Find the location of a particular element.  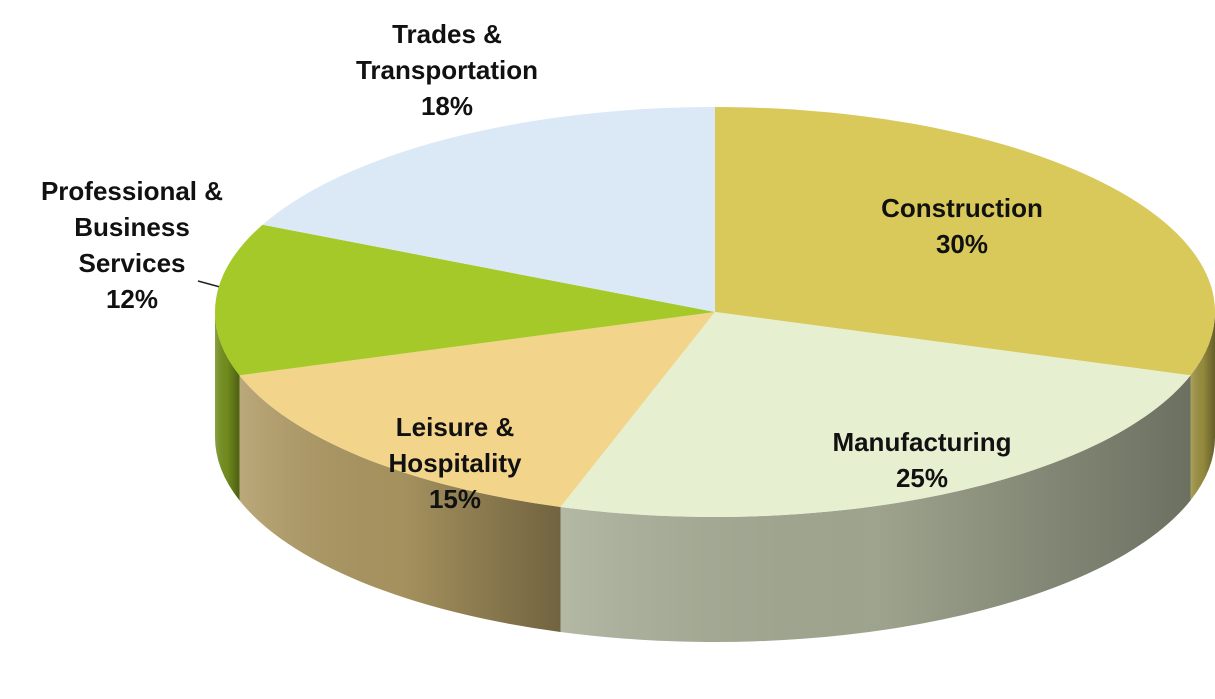

slice-label: Construction is located at coordinates (962, 208).